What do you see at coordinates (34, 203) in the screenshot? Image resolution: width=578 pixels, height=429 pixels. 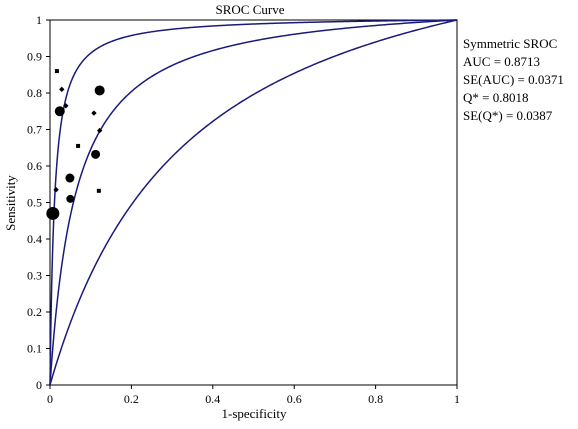 I see `y-tick-label: 0.5` at bounding box center [34, 203].